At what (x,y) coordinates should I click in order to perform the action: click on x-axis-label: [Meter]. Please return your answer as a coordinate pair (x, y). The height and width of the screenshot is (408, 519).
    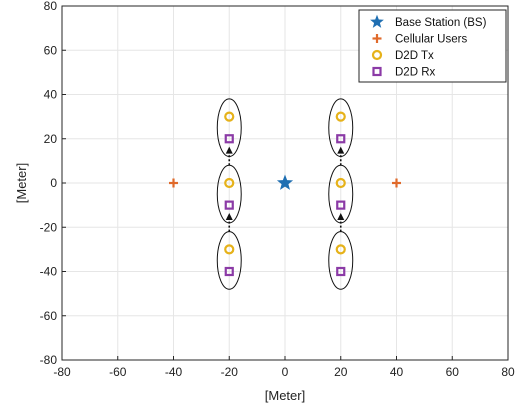
    Looking at the image, I should click on (285, 395).